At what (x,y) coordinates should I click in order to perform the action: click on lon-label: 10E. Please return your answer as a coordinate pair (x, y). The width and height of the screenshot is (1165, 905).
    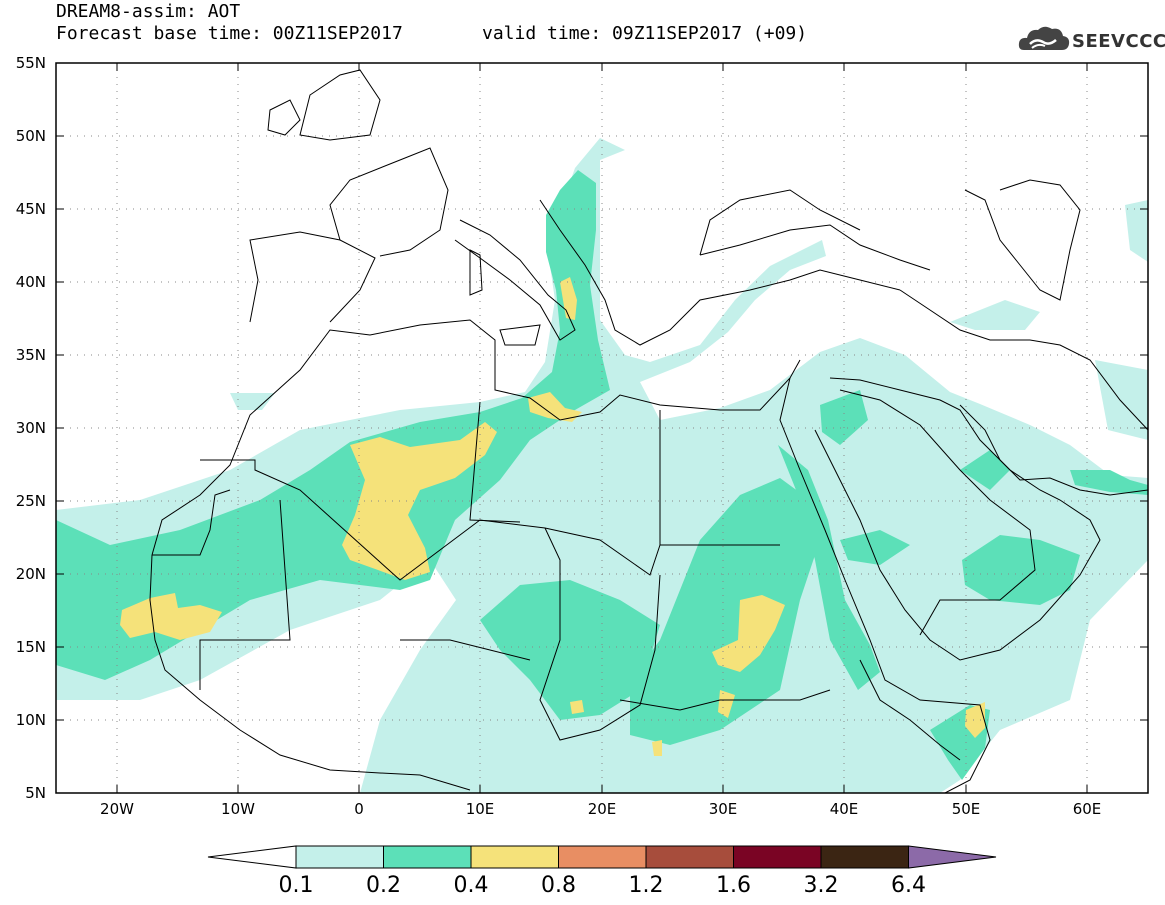
    Looking at the image, I should click on (480, 809).